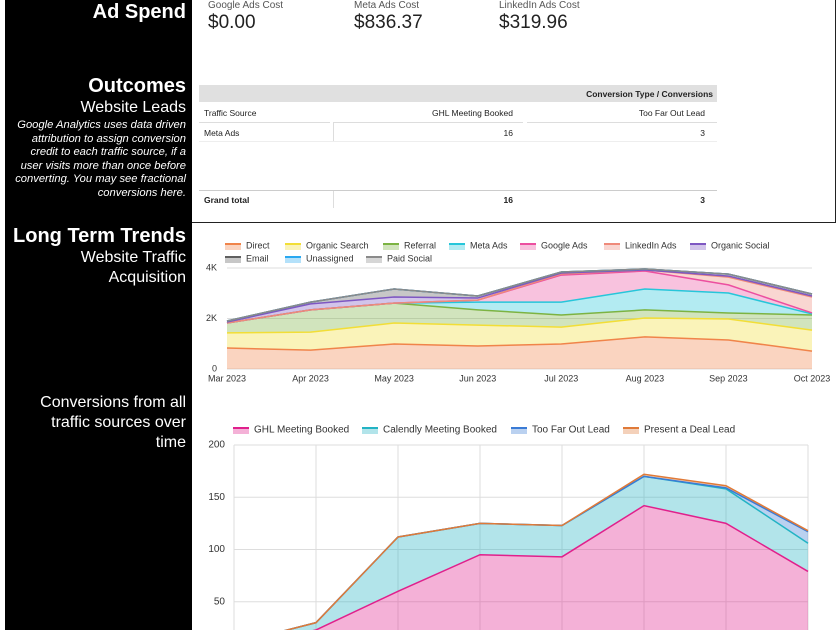 The image size is (840, 630). Describe the element at coordinates (133, 267) in the screenshot. I see `section-subtitle: Website Traffic Acquisition` at that location.